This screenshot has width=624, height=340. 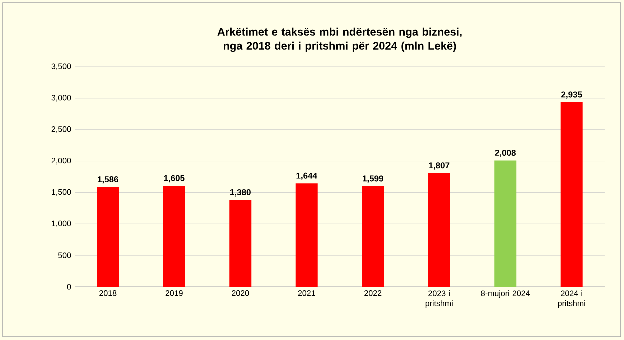 I want to click on x-tick-label: 8-mujori 2024, so click(x=505, y=294).